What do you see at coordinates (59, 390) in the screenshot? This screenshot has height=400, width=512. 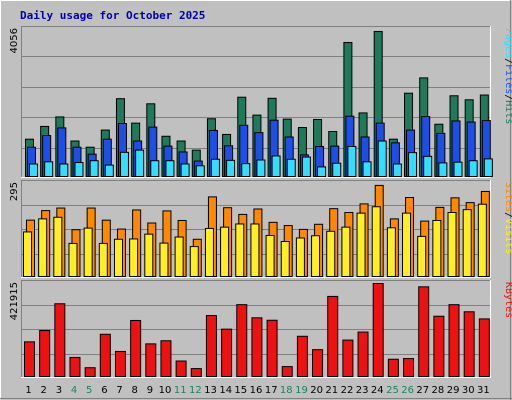 I see `x-tick-label: 3` at bounding box center [59, 390].